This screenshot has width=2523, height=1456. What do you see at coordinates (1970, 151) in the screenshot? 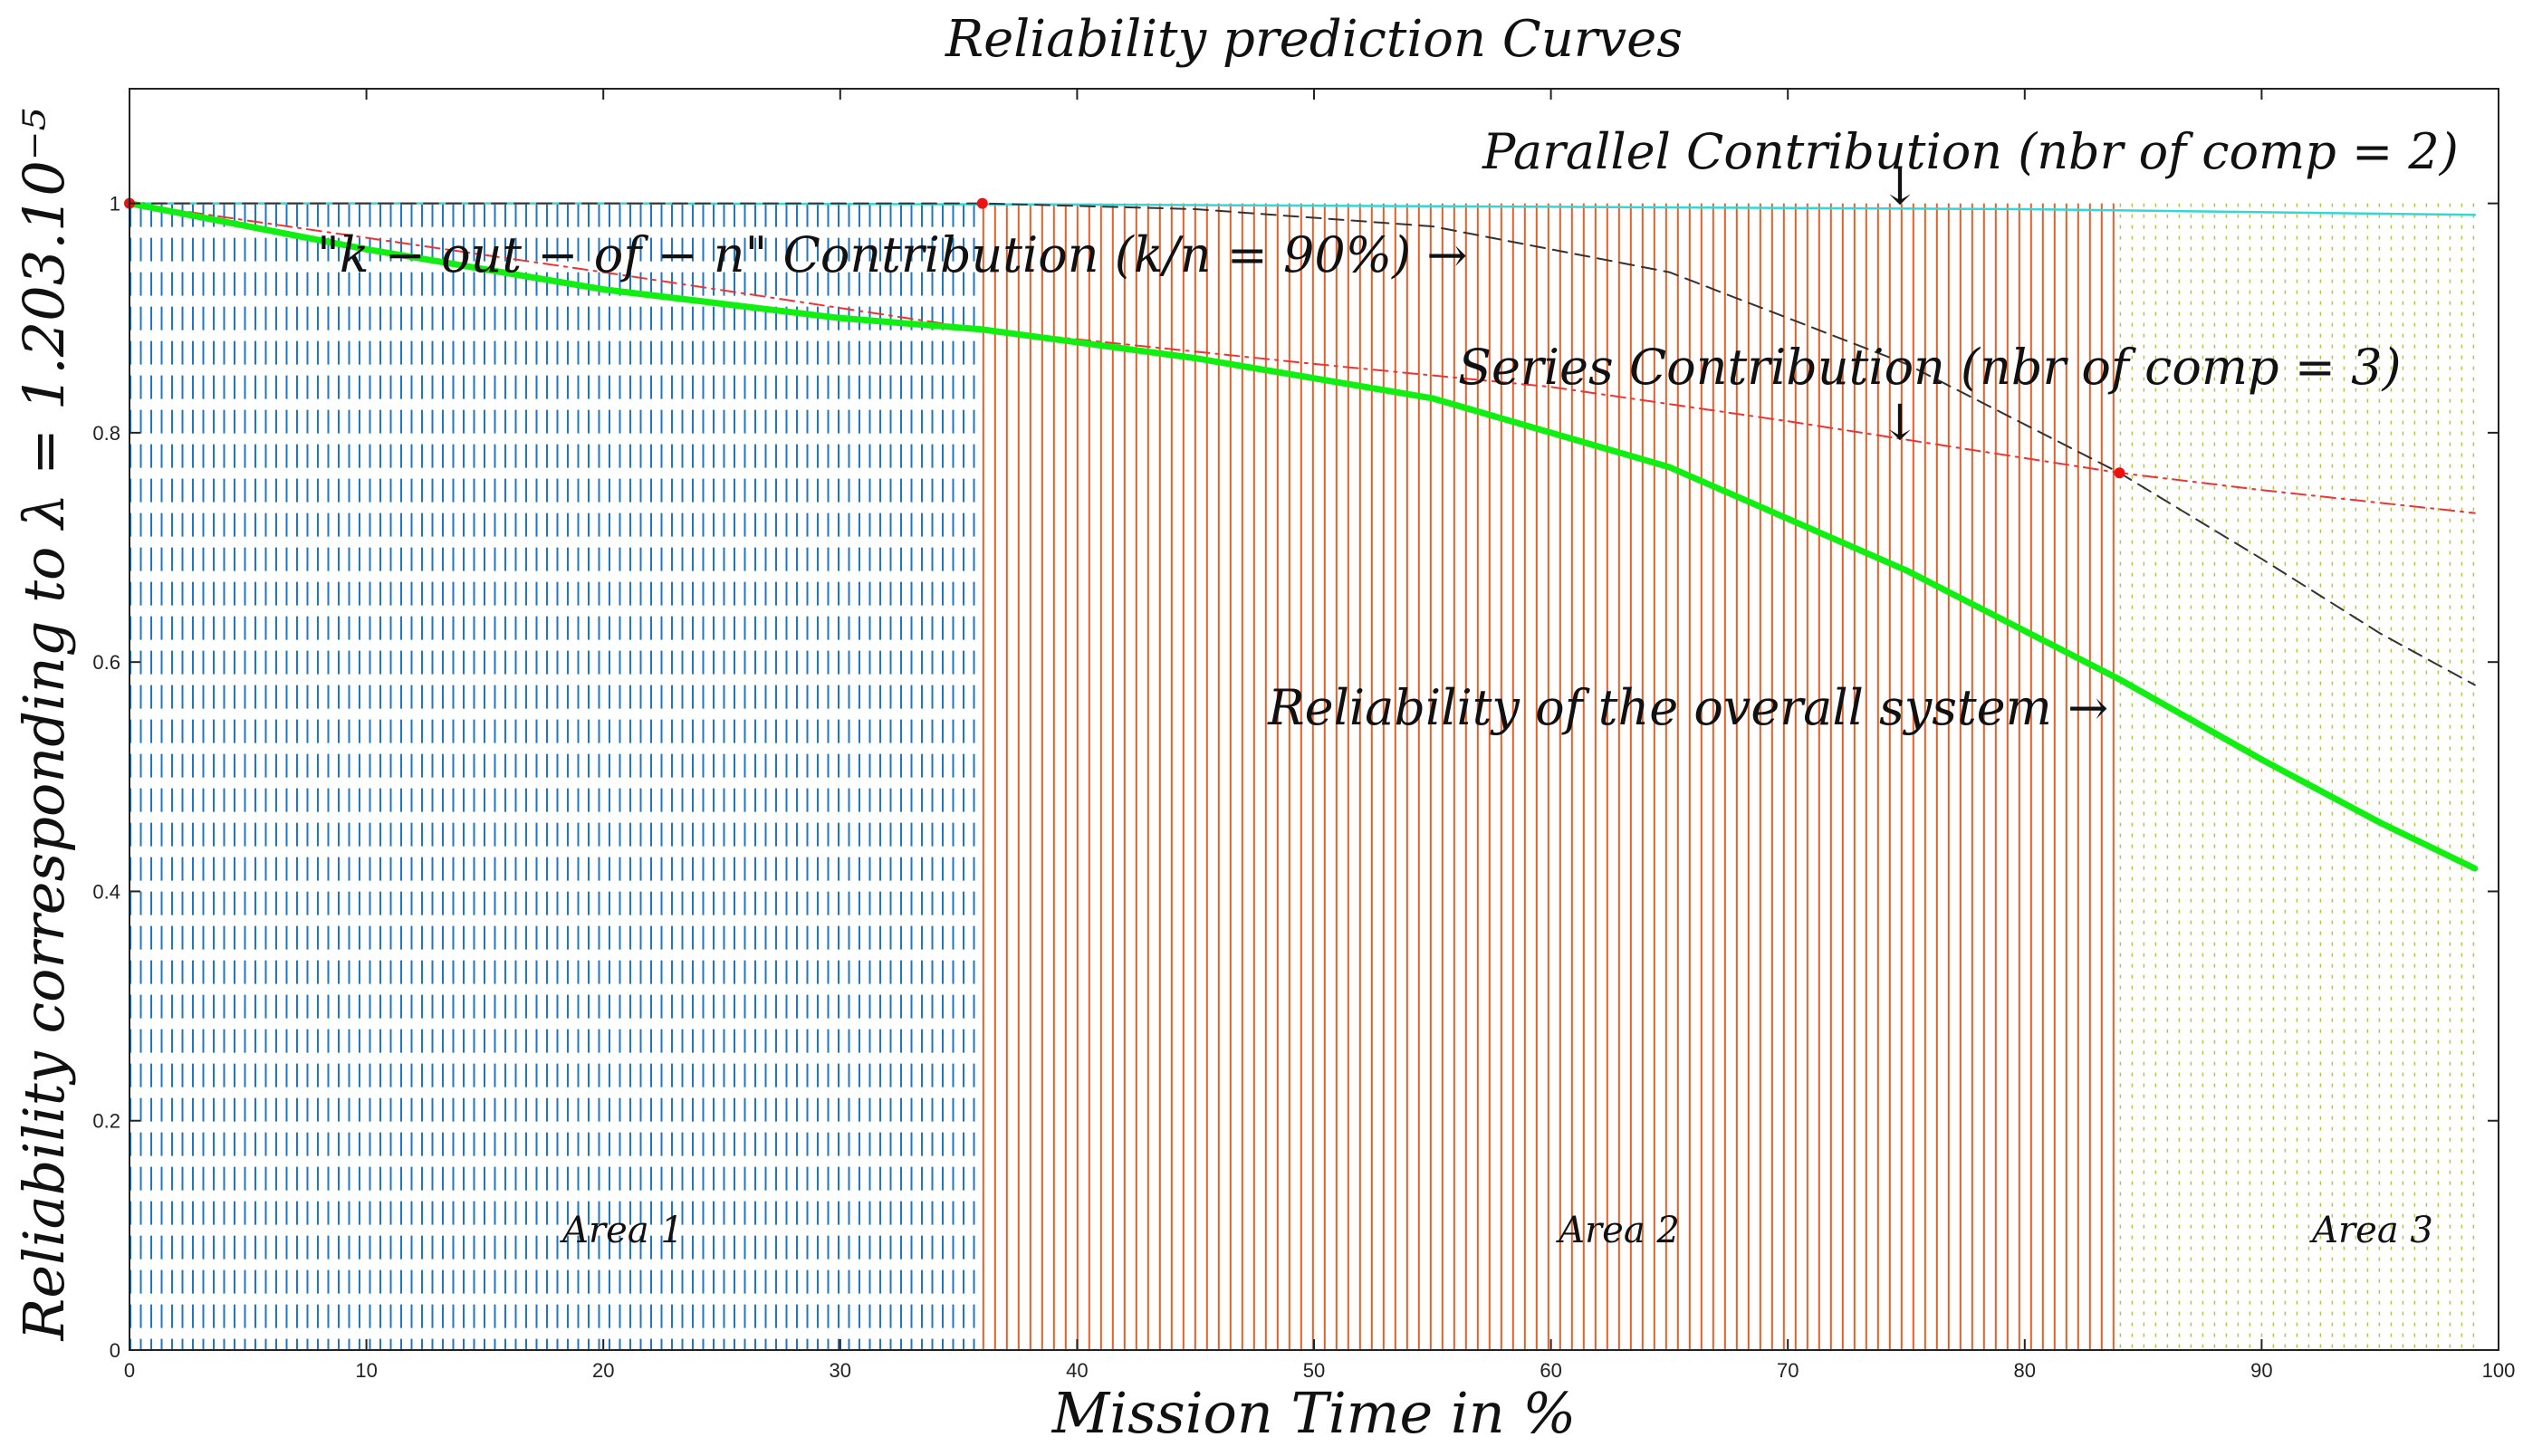
I see `annotation-parallel-text: Parallel Contribution (nbr of comp = 2)` at bounding box center [1970, 151].